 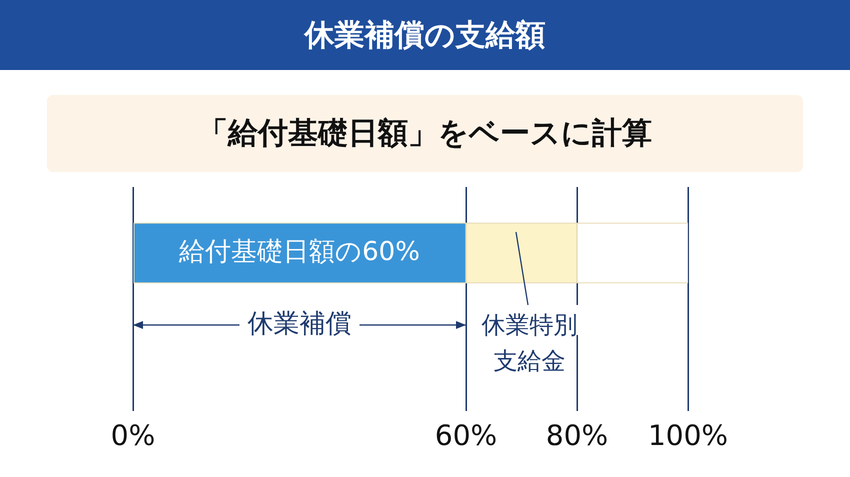 I want to click on text: 休業特別支給金, so click(x=530, y=343).